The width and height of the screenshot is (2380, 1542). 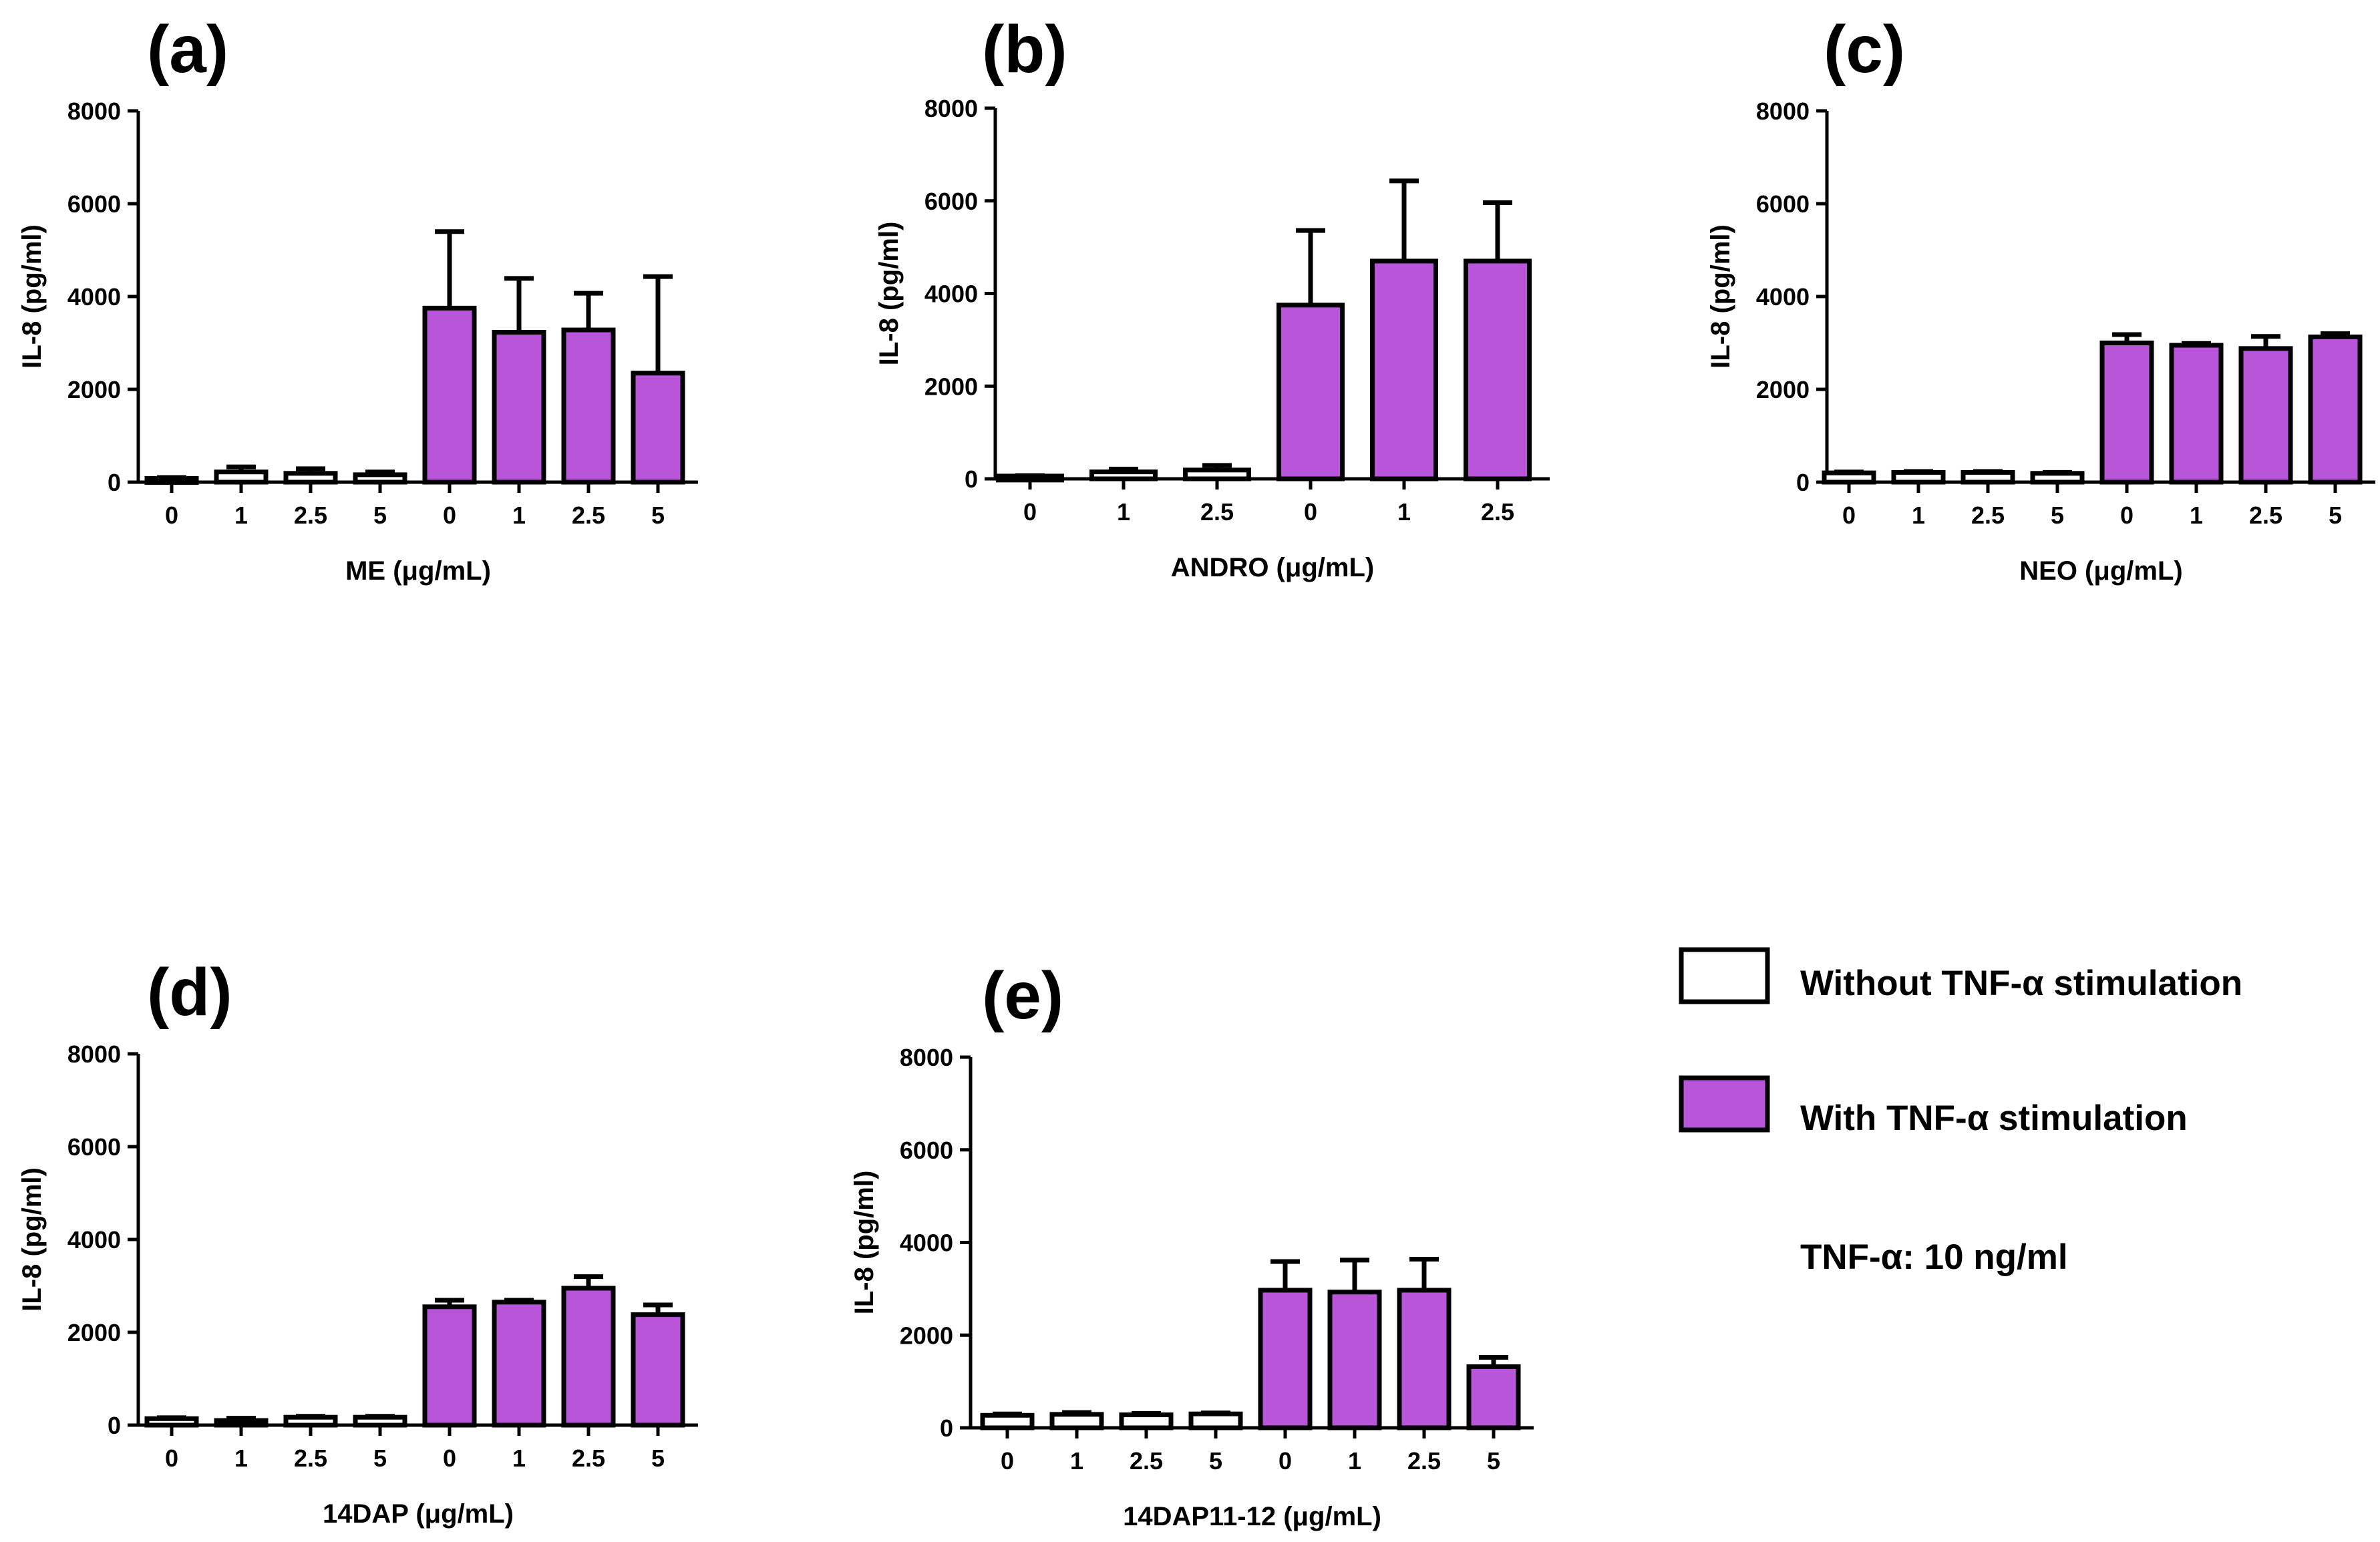 I want to click on x-axis-title: 14DAP (μg/mL), so click(x=418, y=1514).